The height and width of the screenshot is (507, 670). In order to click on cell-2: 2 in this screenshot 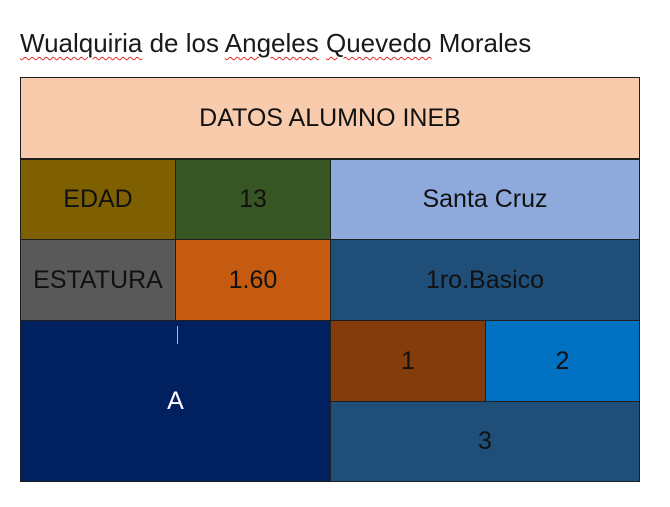, I will do `click(562, 361)`.